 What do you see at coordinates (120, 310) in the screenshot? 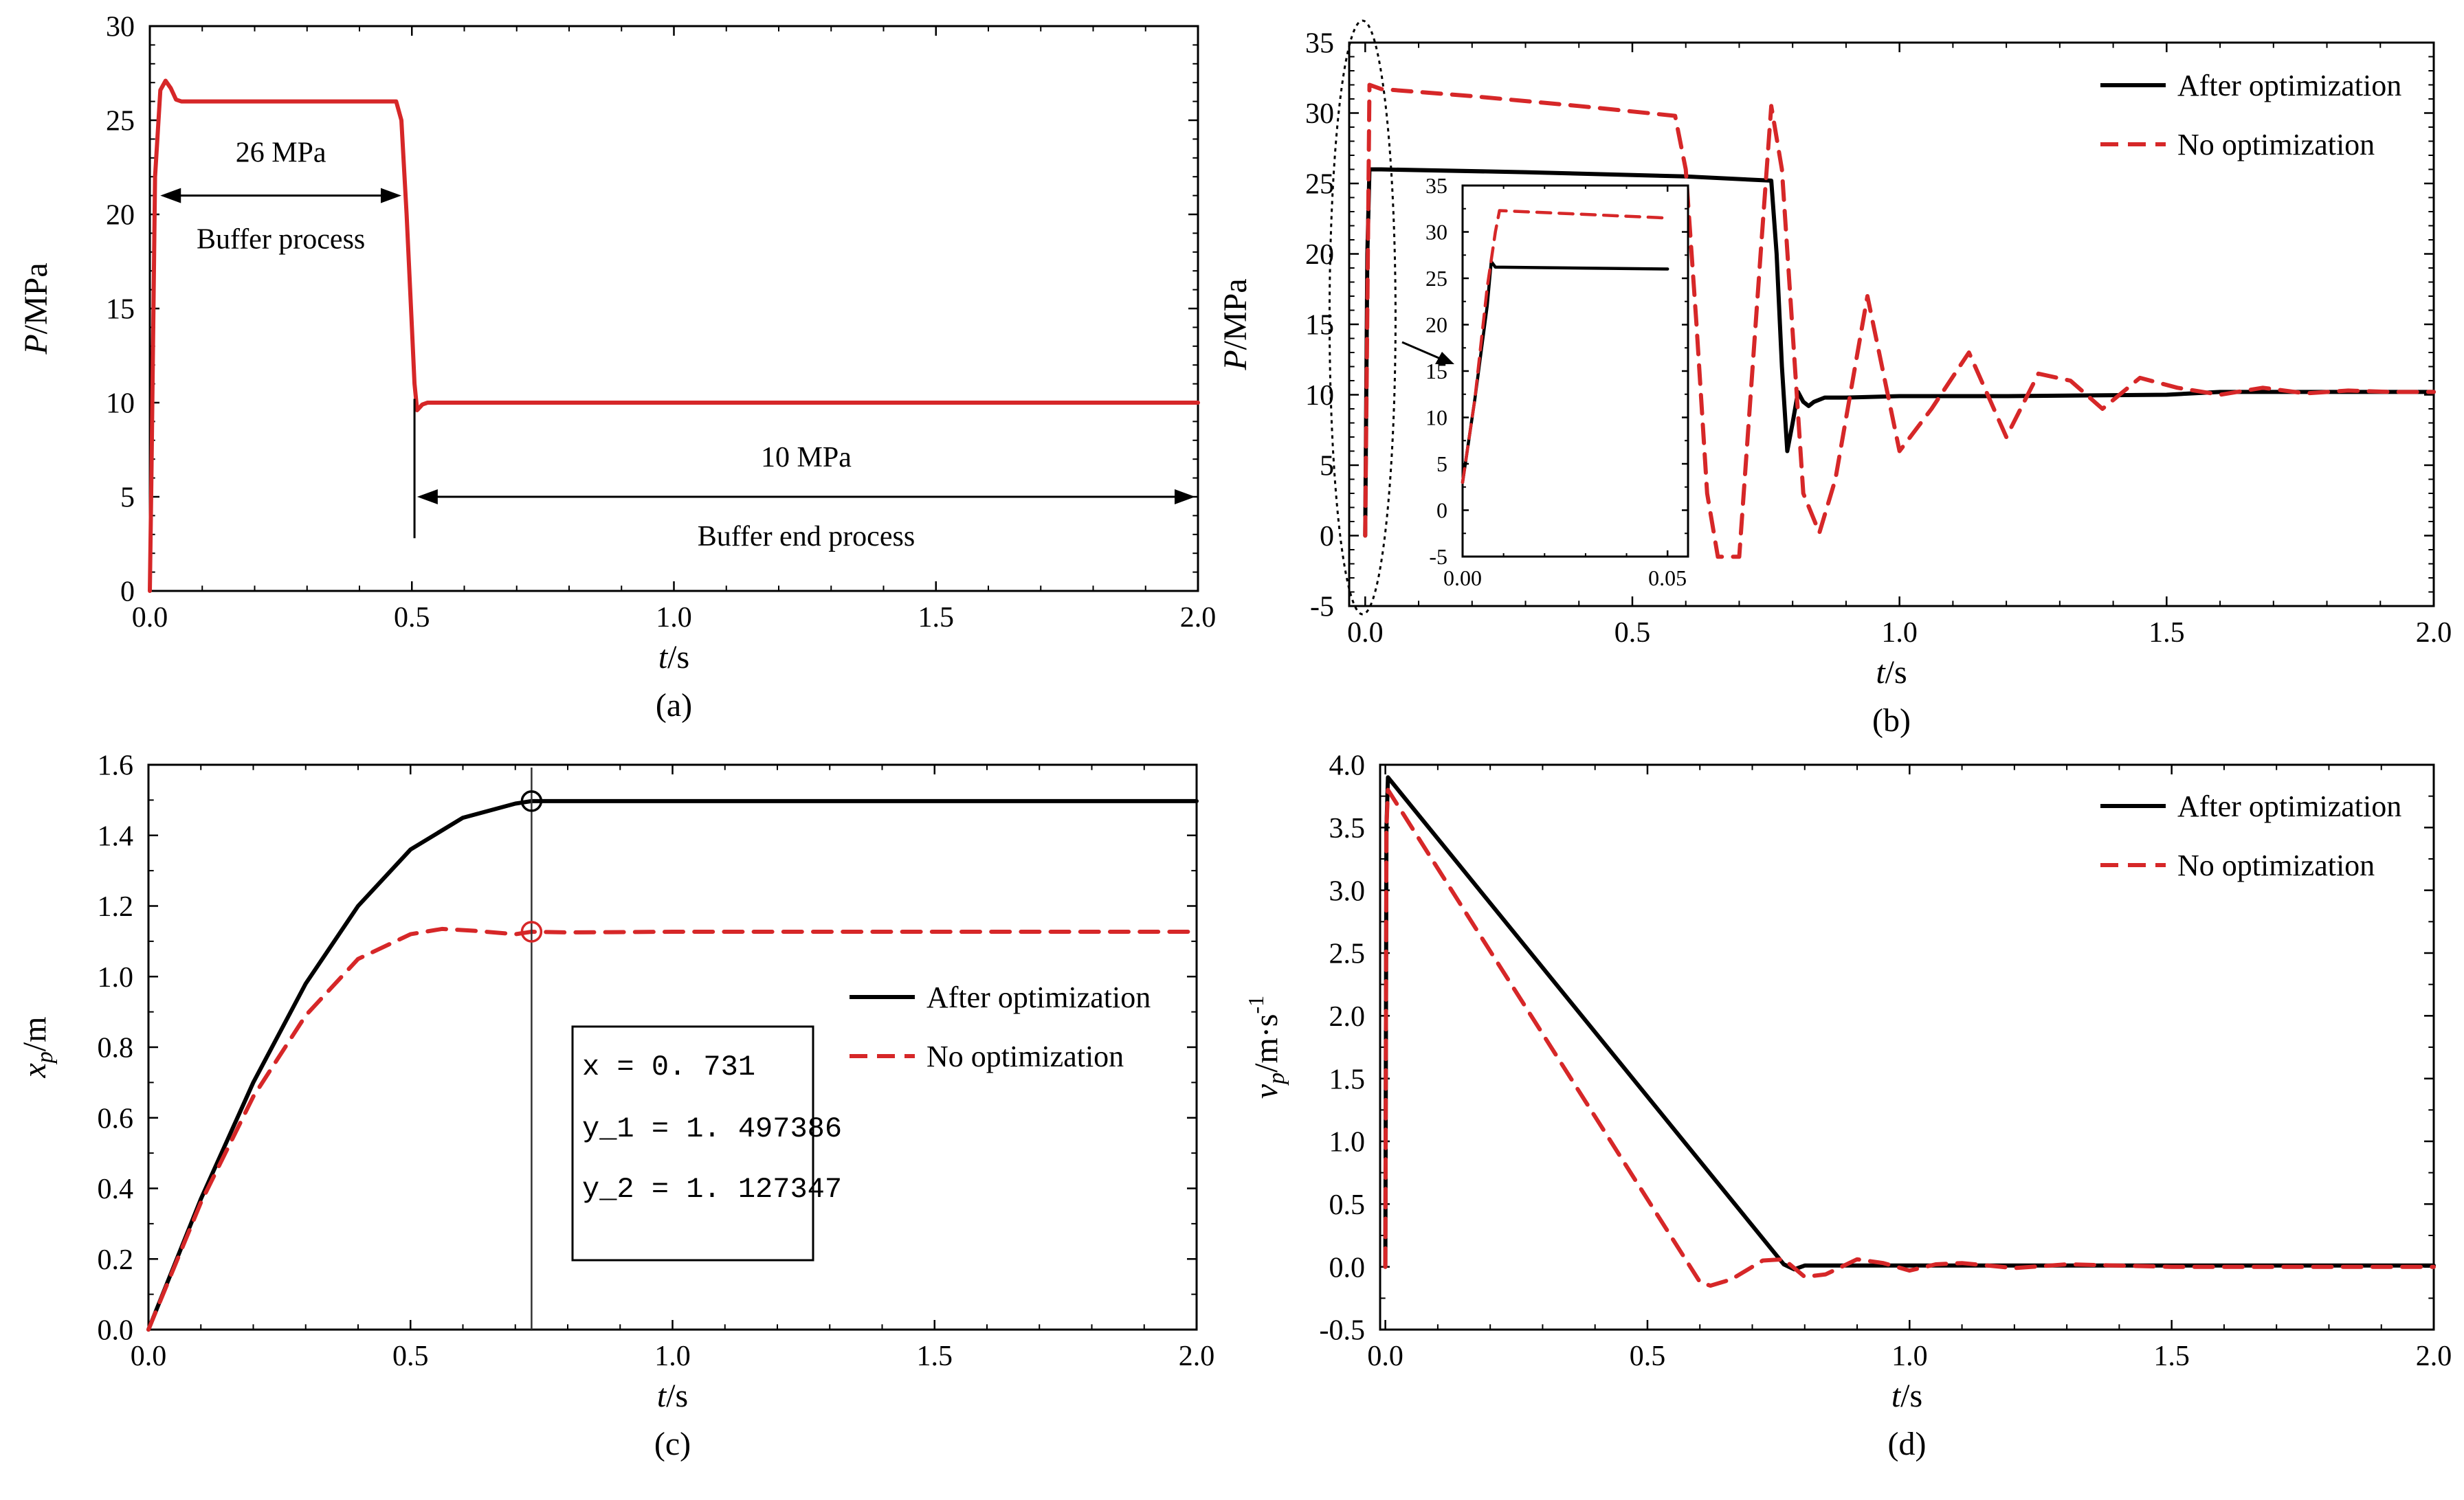
I see `y-tick-label: 15` at bounding box center [120, 310].